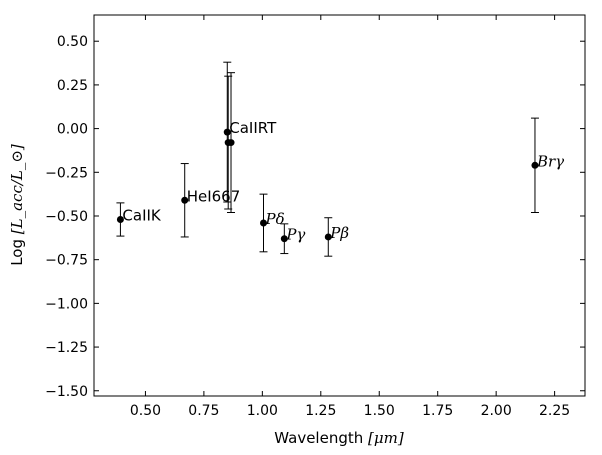 The image size is (602, 455). Describe the element at coordinates (496, 411) in the screenshot. I see `x-tick-label: 2.00` at that location.